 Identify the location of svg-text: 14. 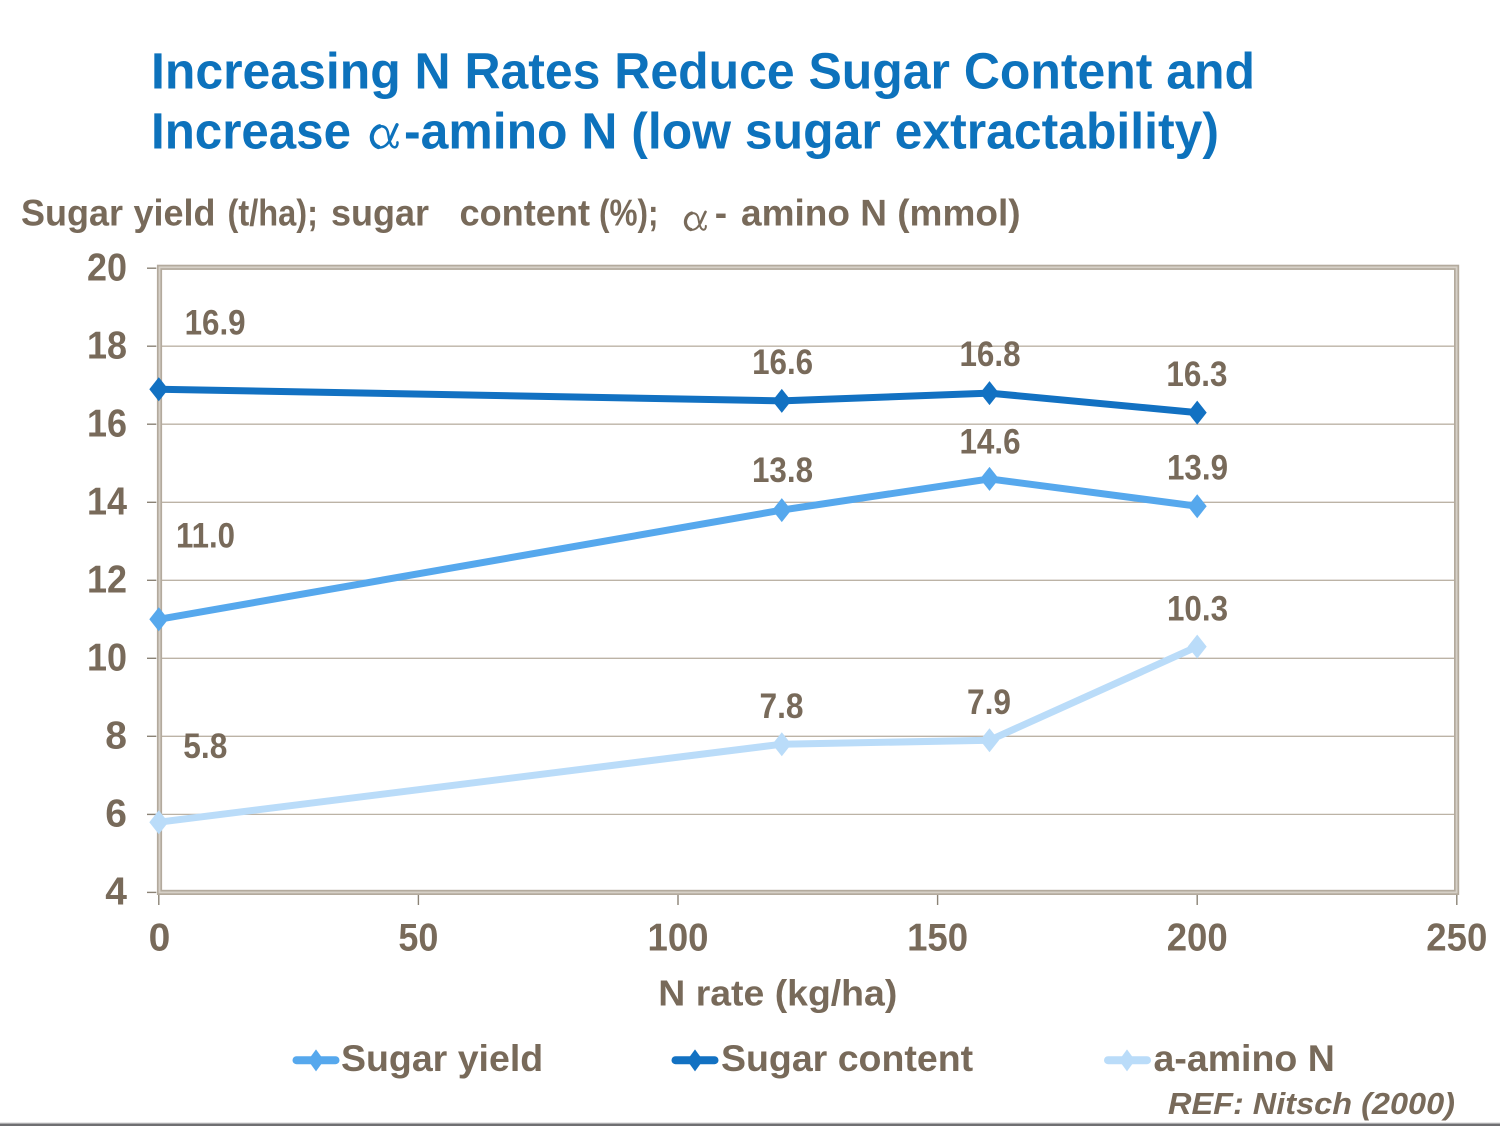
(107, 502).